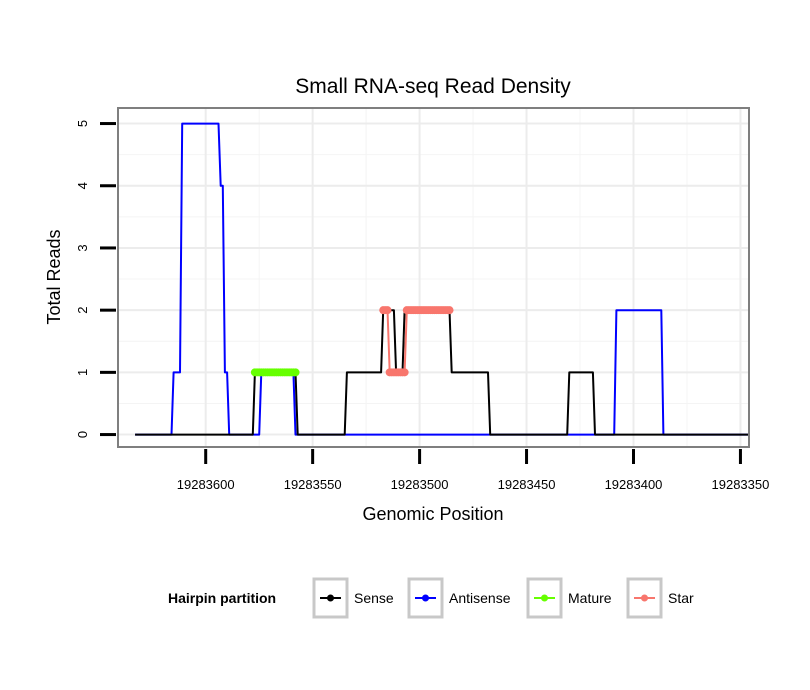 The width and height of the screenshot is (810, 690). I want to click on x-axis-title: Genomic Position, so click(432, 514).